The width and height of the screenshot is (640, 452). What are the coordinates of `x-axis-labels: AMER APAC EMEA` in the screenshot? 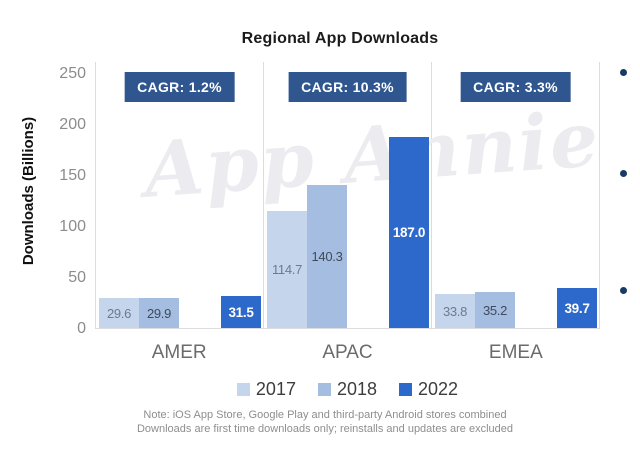 It's located at (347, 353).